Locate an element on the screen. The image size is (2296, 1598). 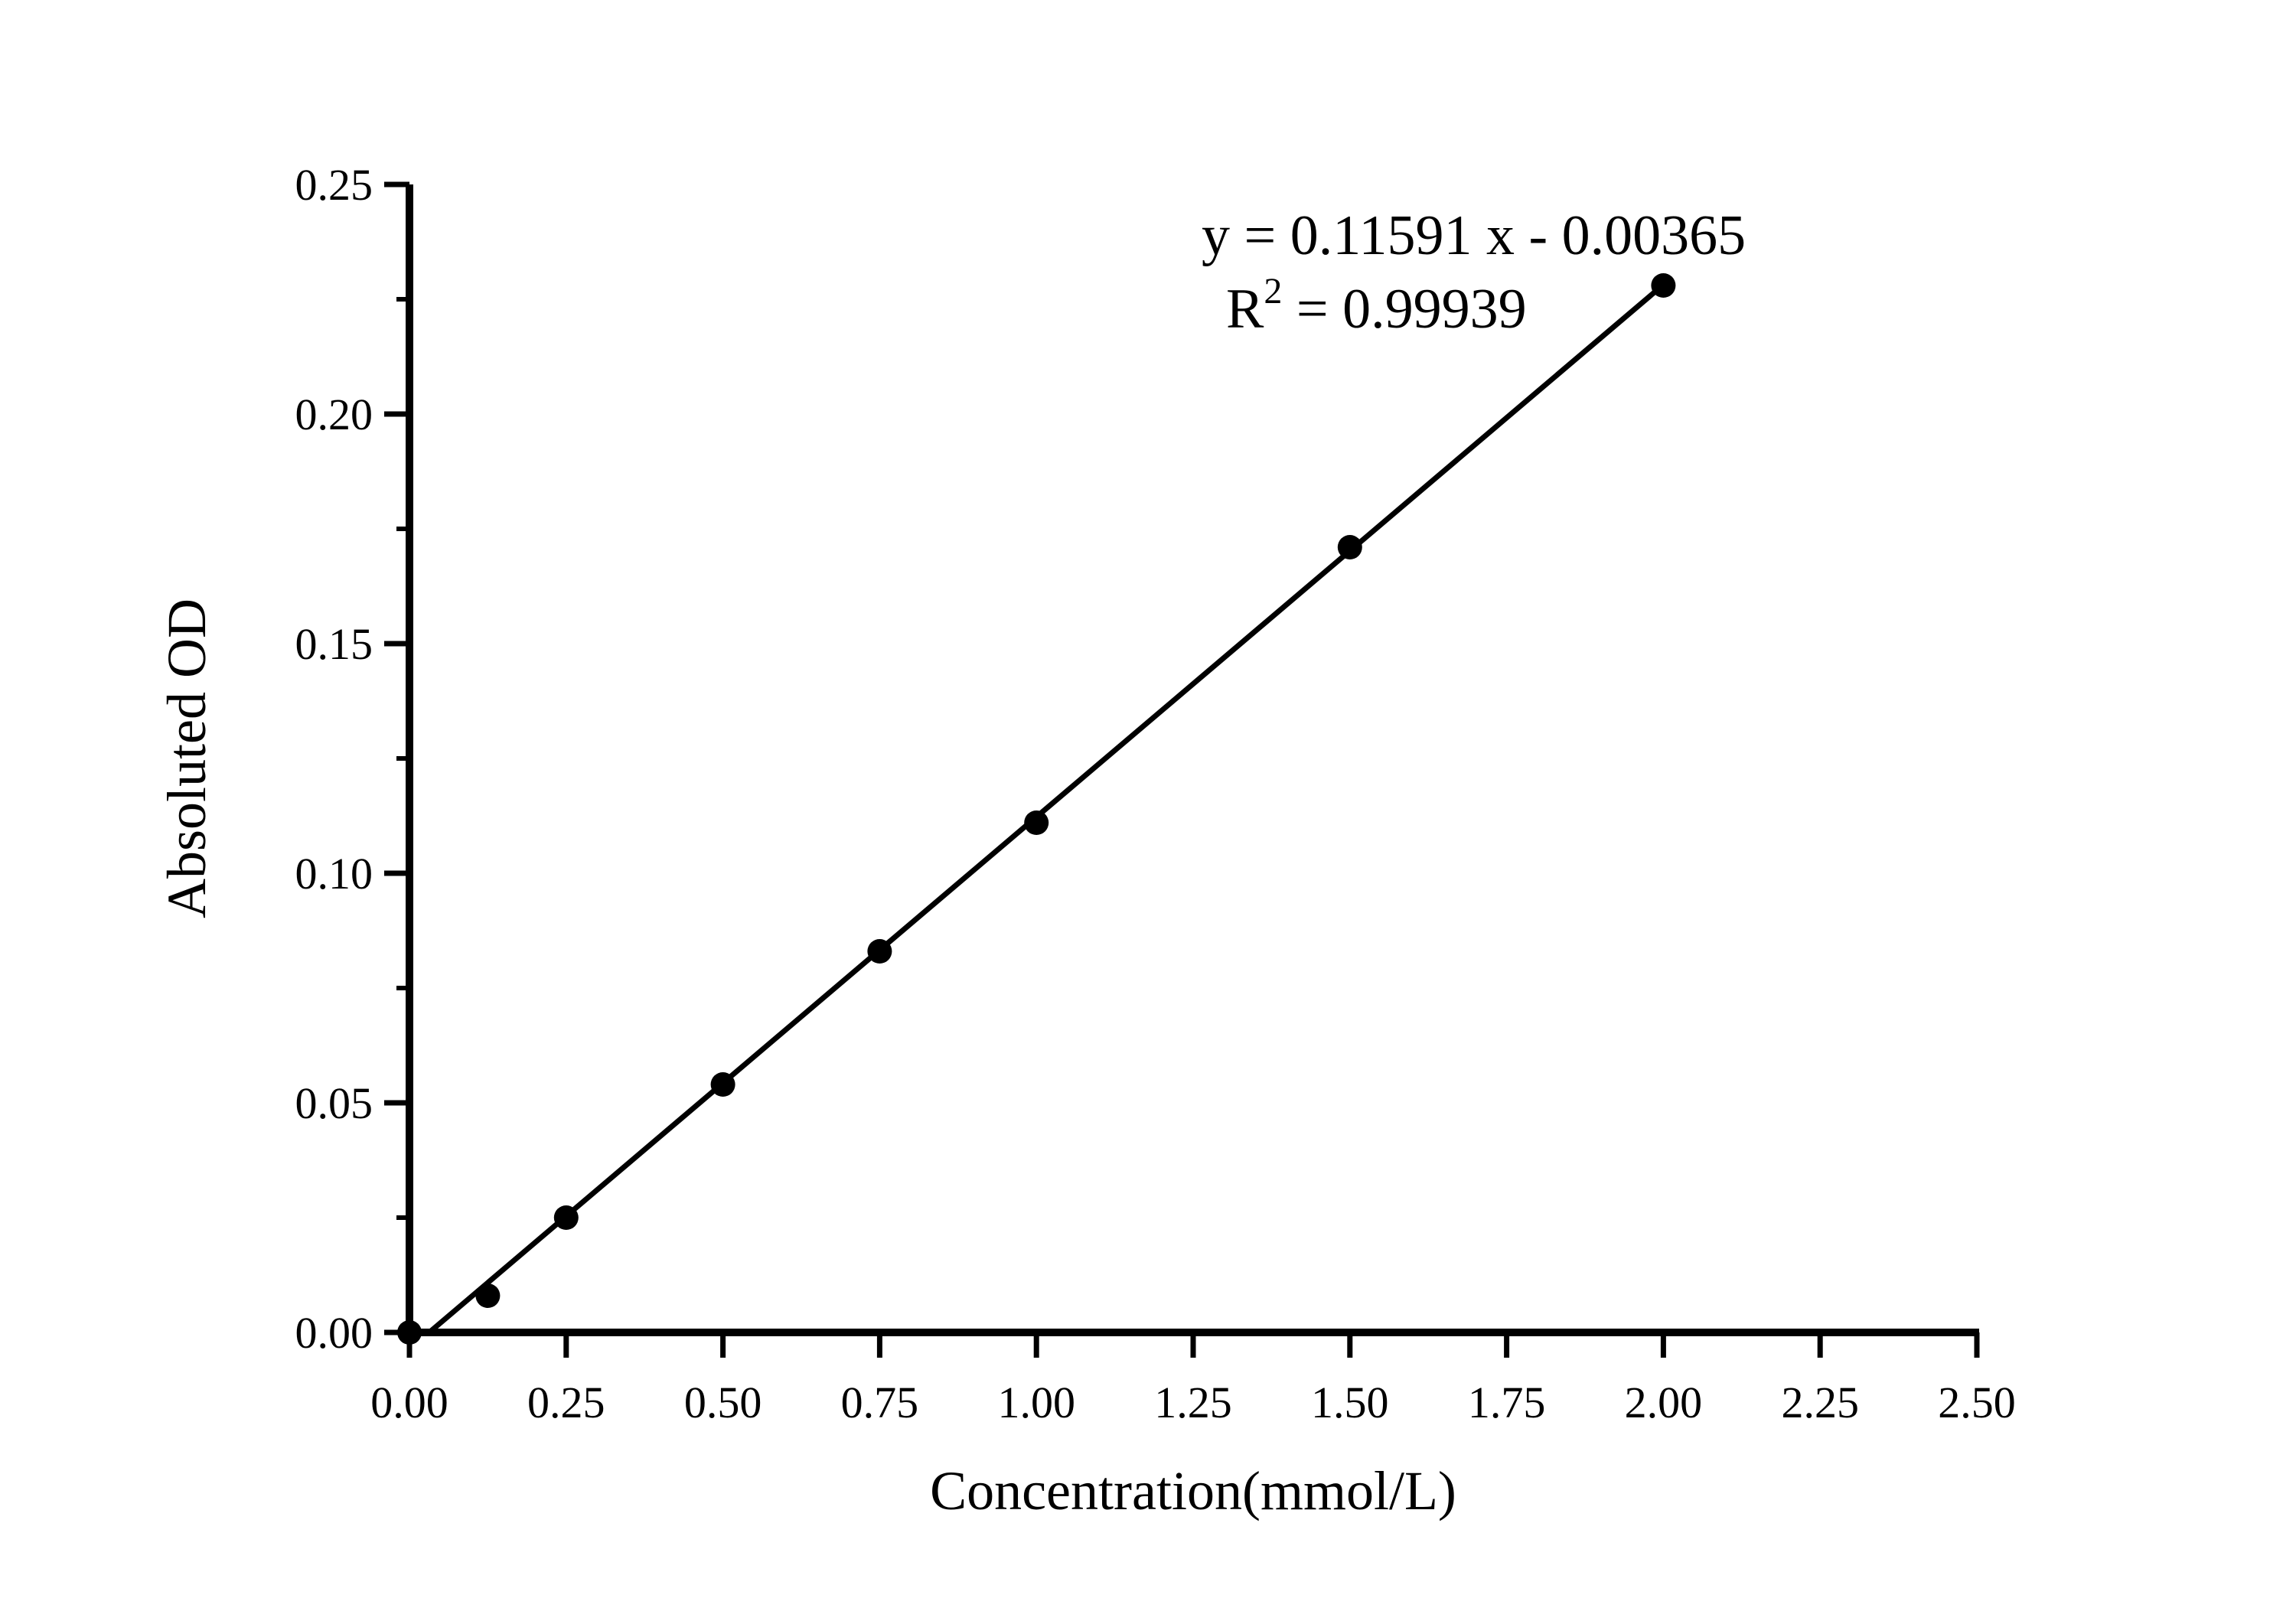
x-tick-label: 2.50 is located at coordinates (1977, 1402).